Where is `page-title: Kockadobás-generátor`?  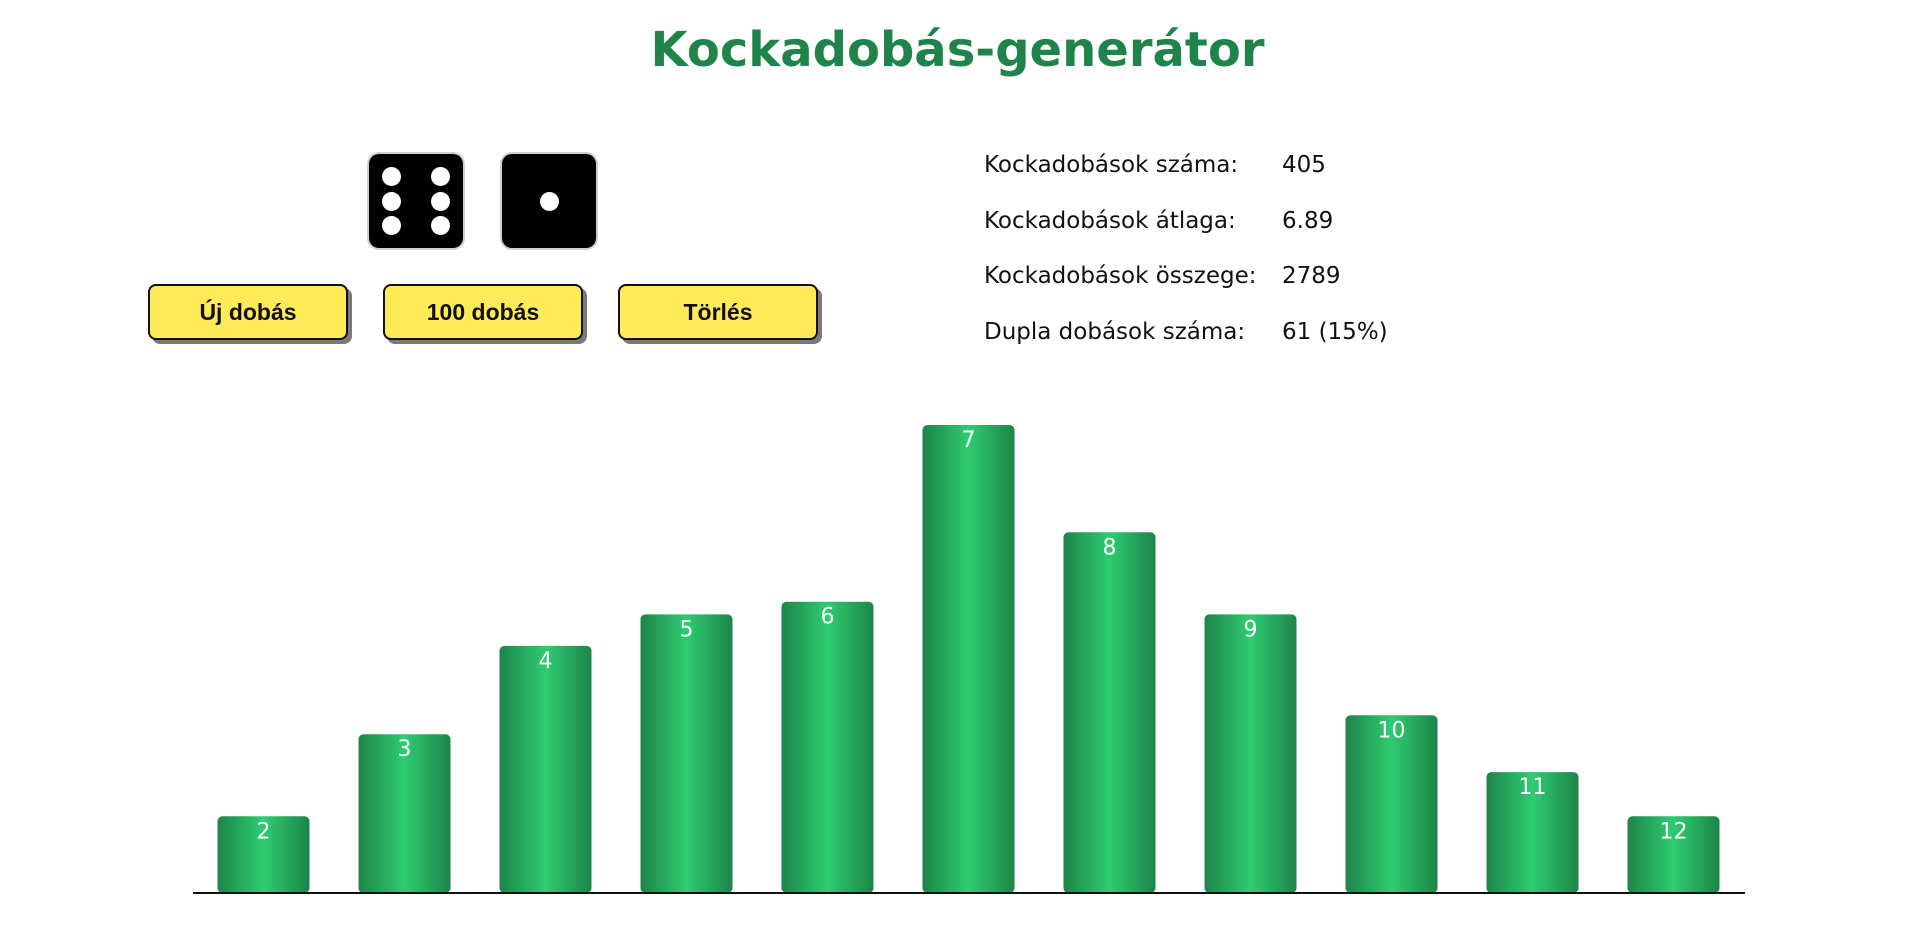
page-title: Kockadobás-generátor is located at coordinates (957, 50).